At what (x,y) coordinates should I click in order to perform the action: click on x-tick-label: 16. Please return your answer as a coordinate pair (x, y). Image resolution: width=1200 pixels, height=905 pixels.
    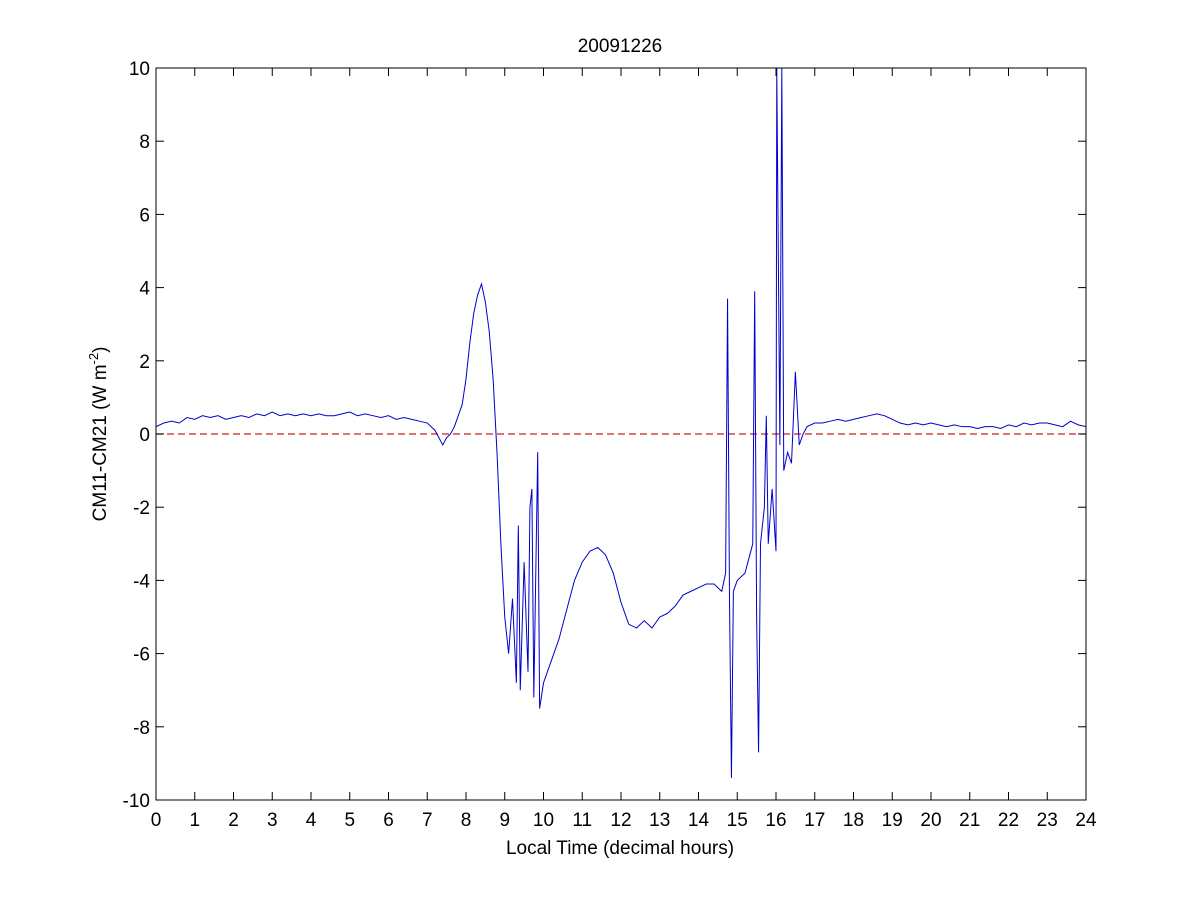
    Looking at the image, I should click on (775, 820).